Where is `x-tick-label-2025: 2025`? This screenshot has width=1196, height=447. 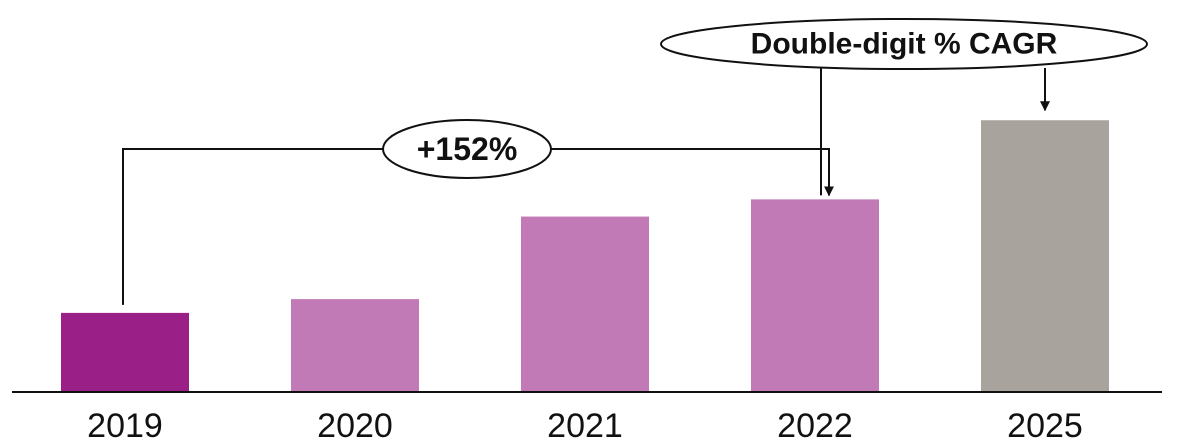
x-tick-label-2025: 2025 is located at coordinates (1045, 426).